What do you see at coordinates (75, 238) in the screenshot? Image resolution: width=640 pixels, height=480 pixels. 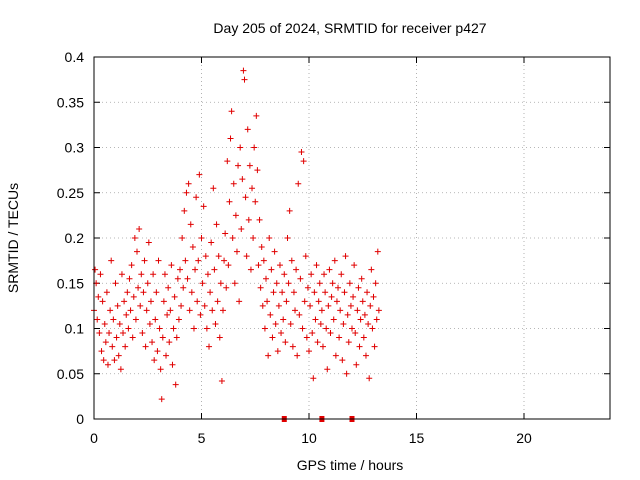 I see `y-tick-label: 0.2` at bounding box center [75, 238].